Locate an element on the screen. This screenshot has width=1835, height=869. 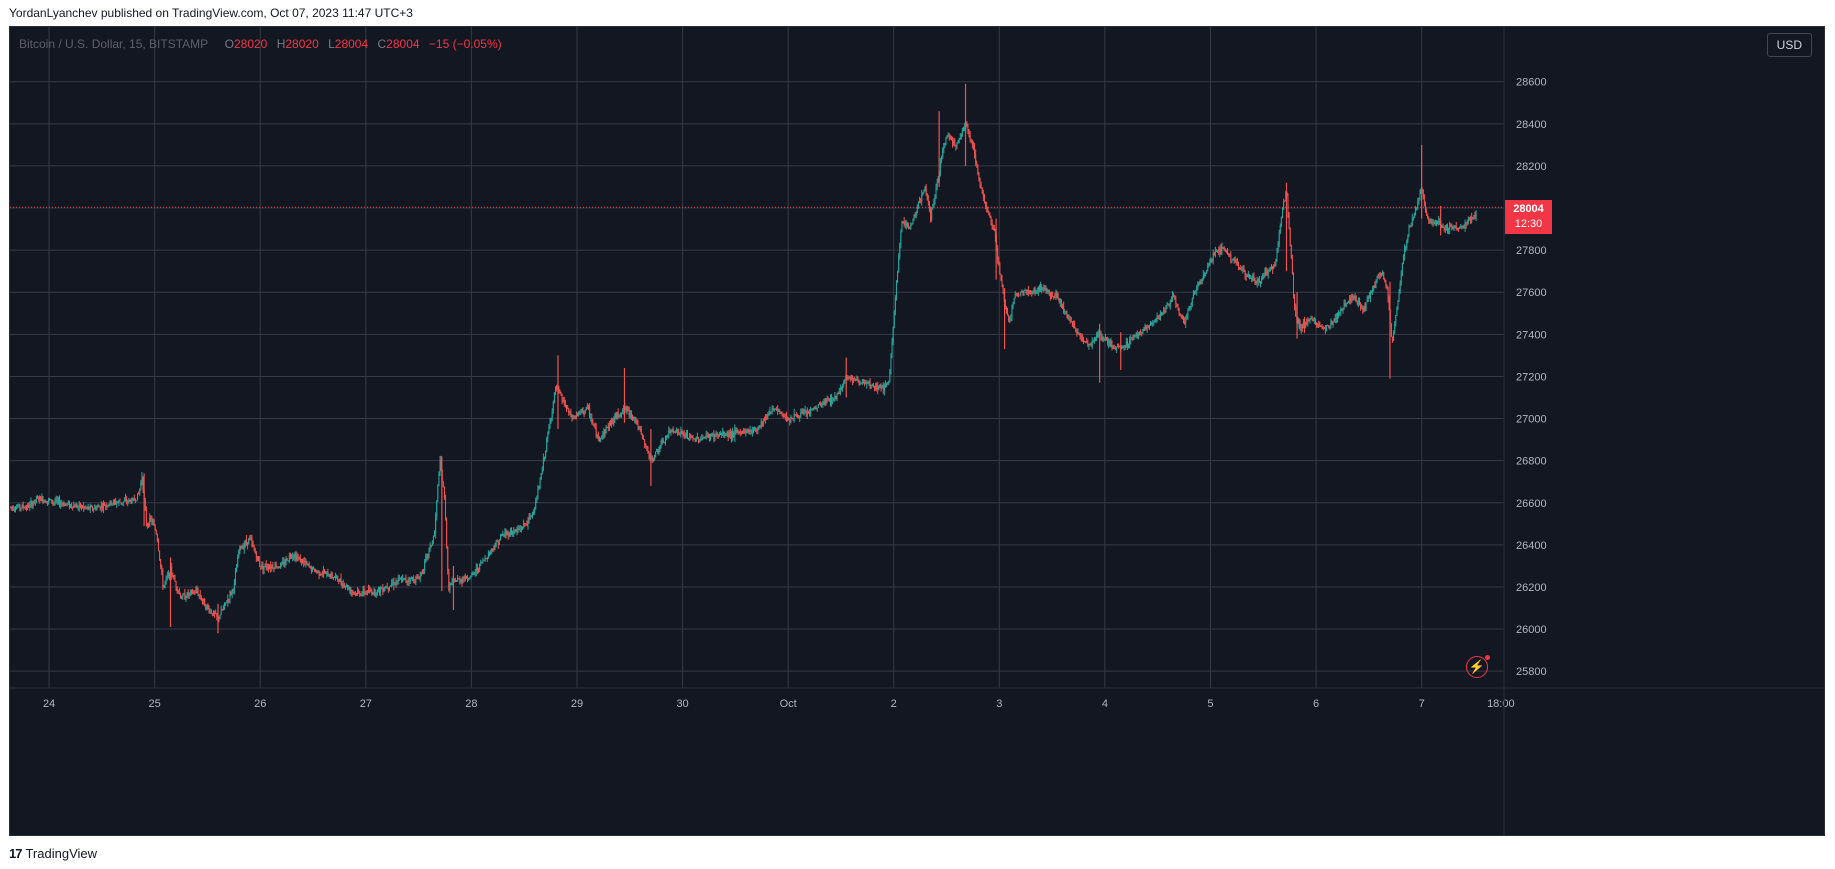
time-axis-label: 2 is located at coordinates (894, 704).